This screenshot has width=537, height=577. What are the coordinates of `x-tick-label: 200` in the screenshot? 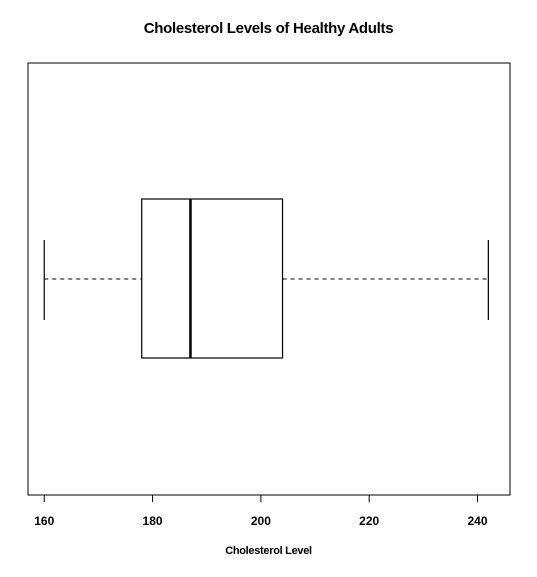 It's located at (261, 521).